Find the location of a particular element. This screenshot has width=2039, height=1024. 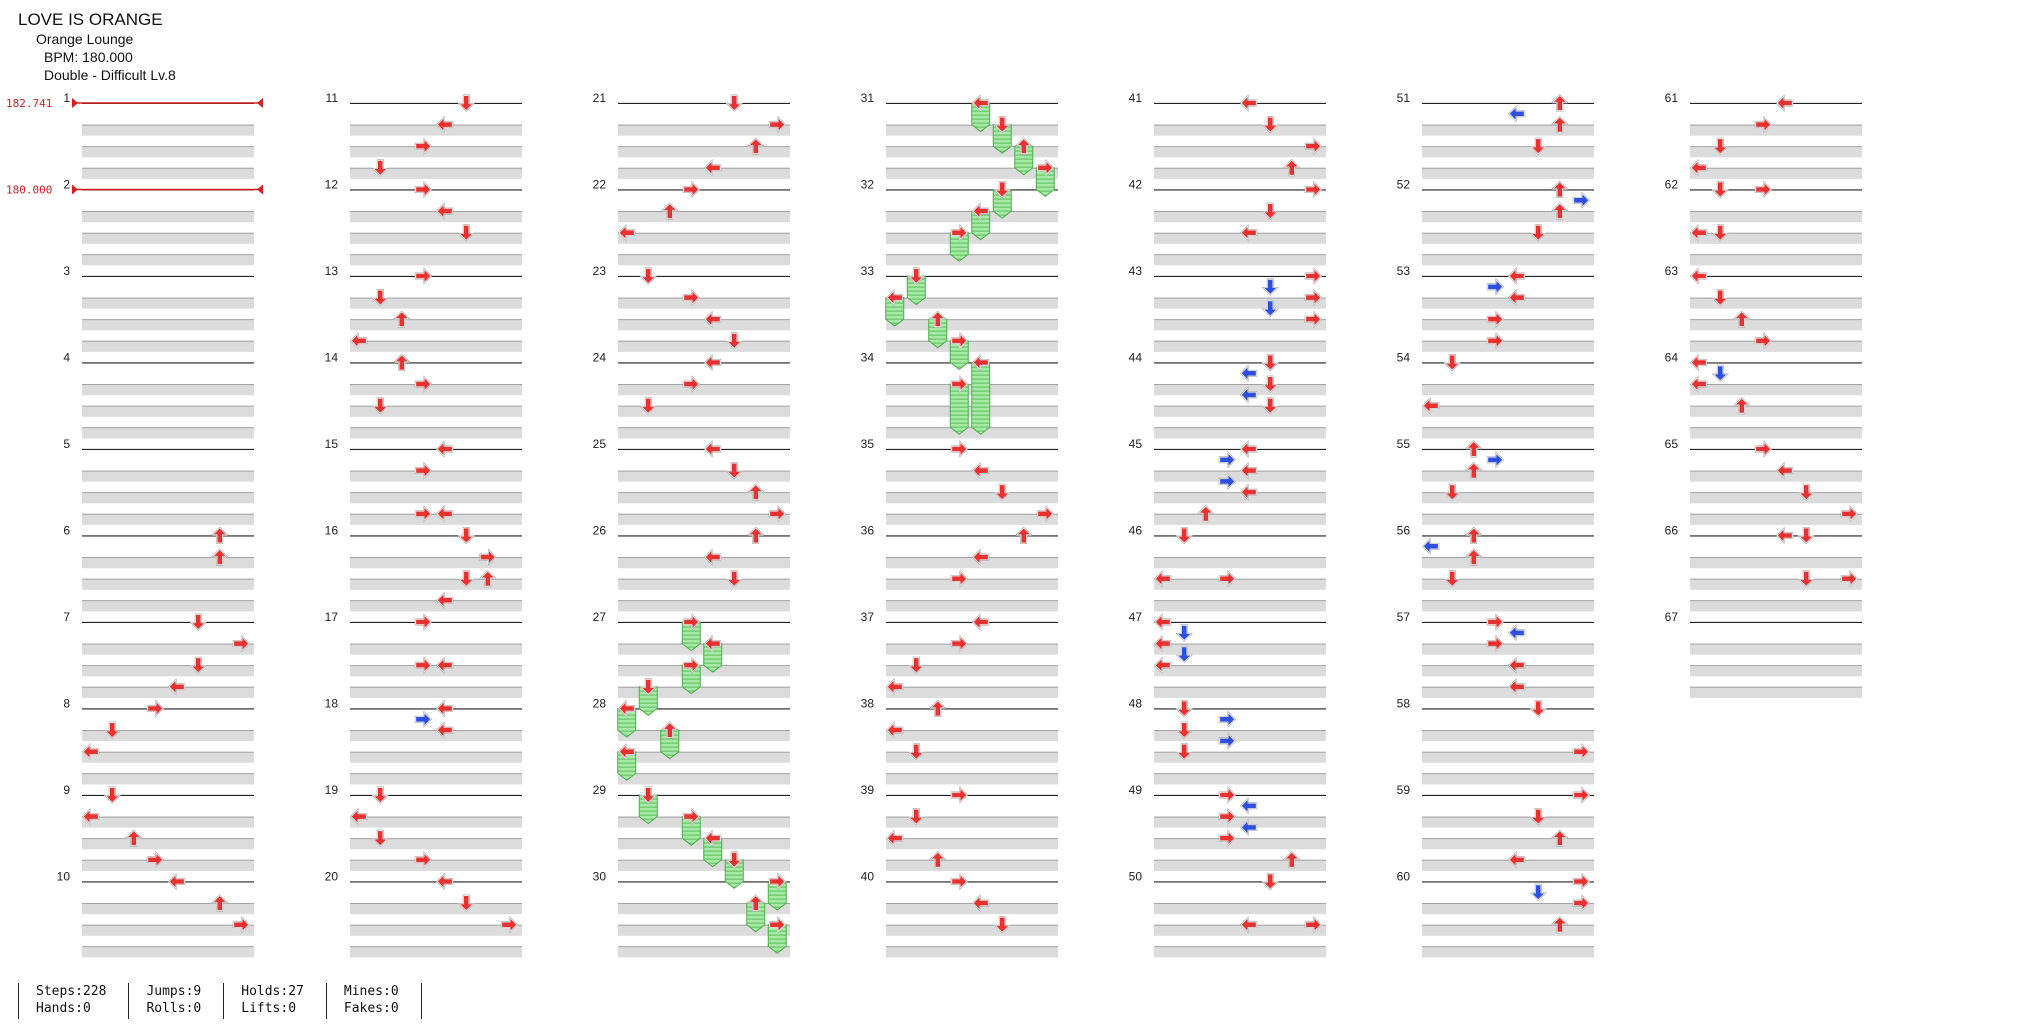

measure-number: 4 is located at coordinates (66, 358).